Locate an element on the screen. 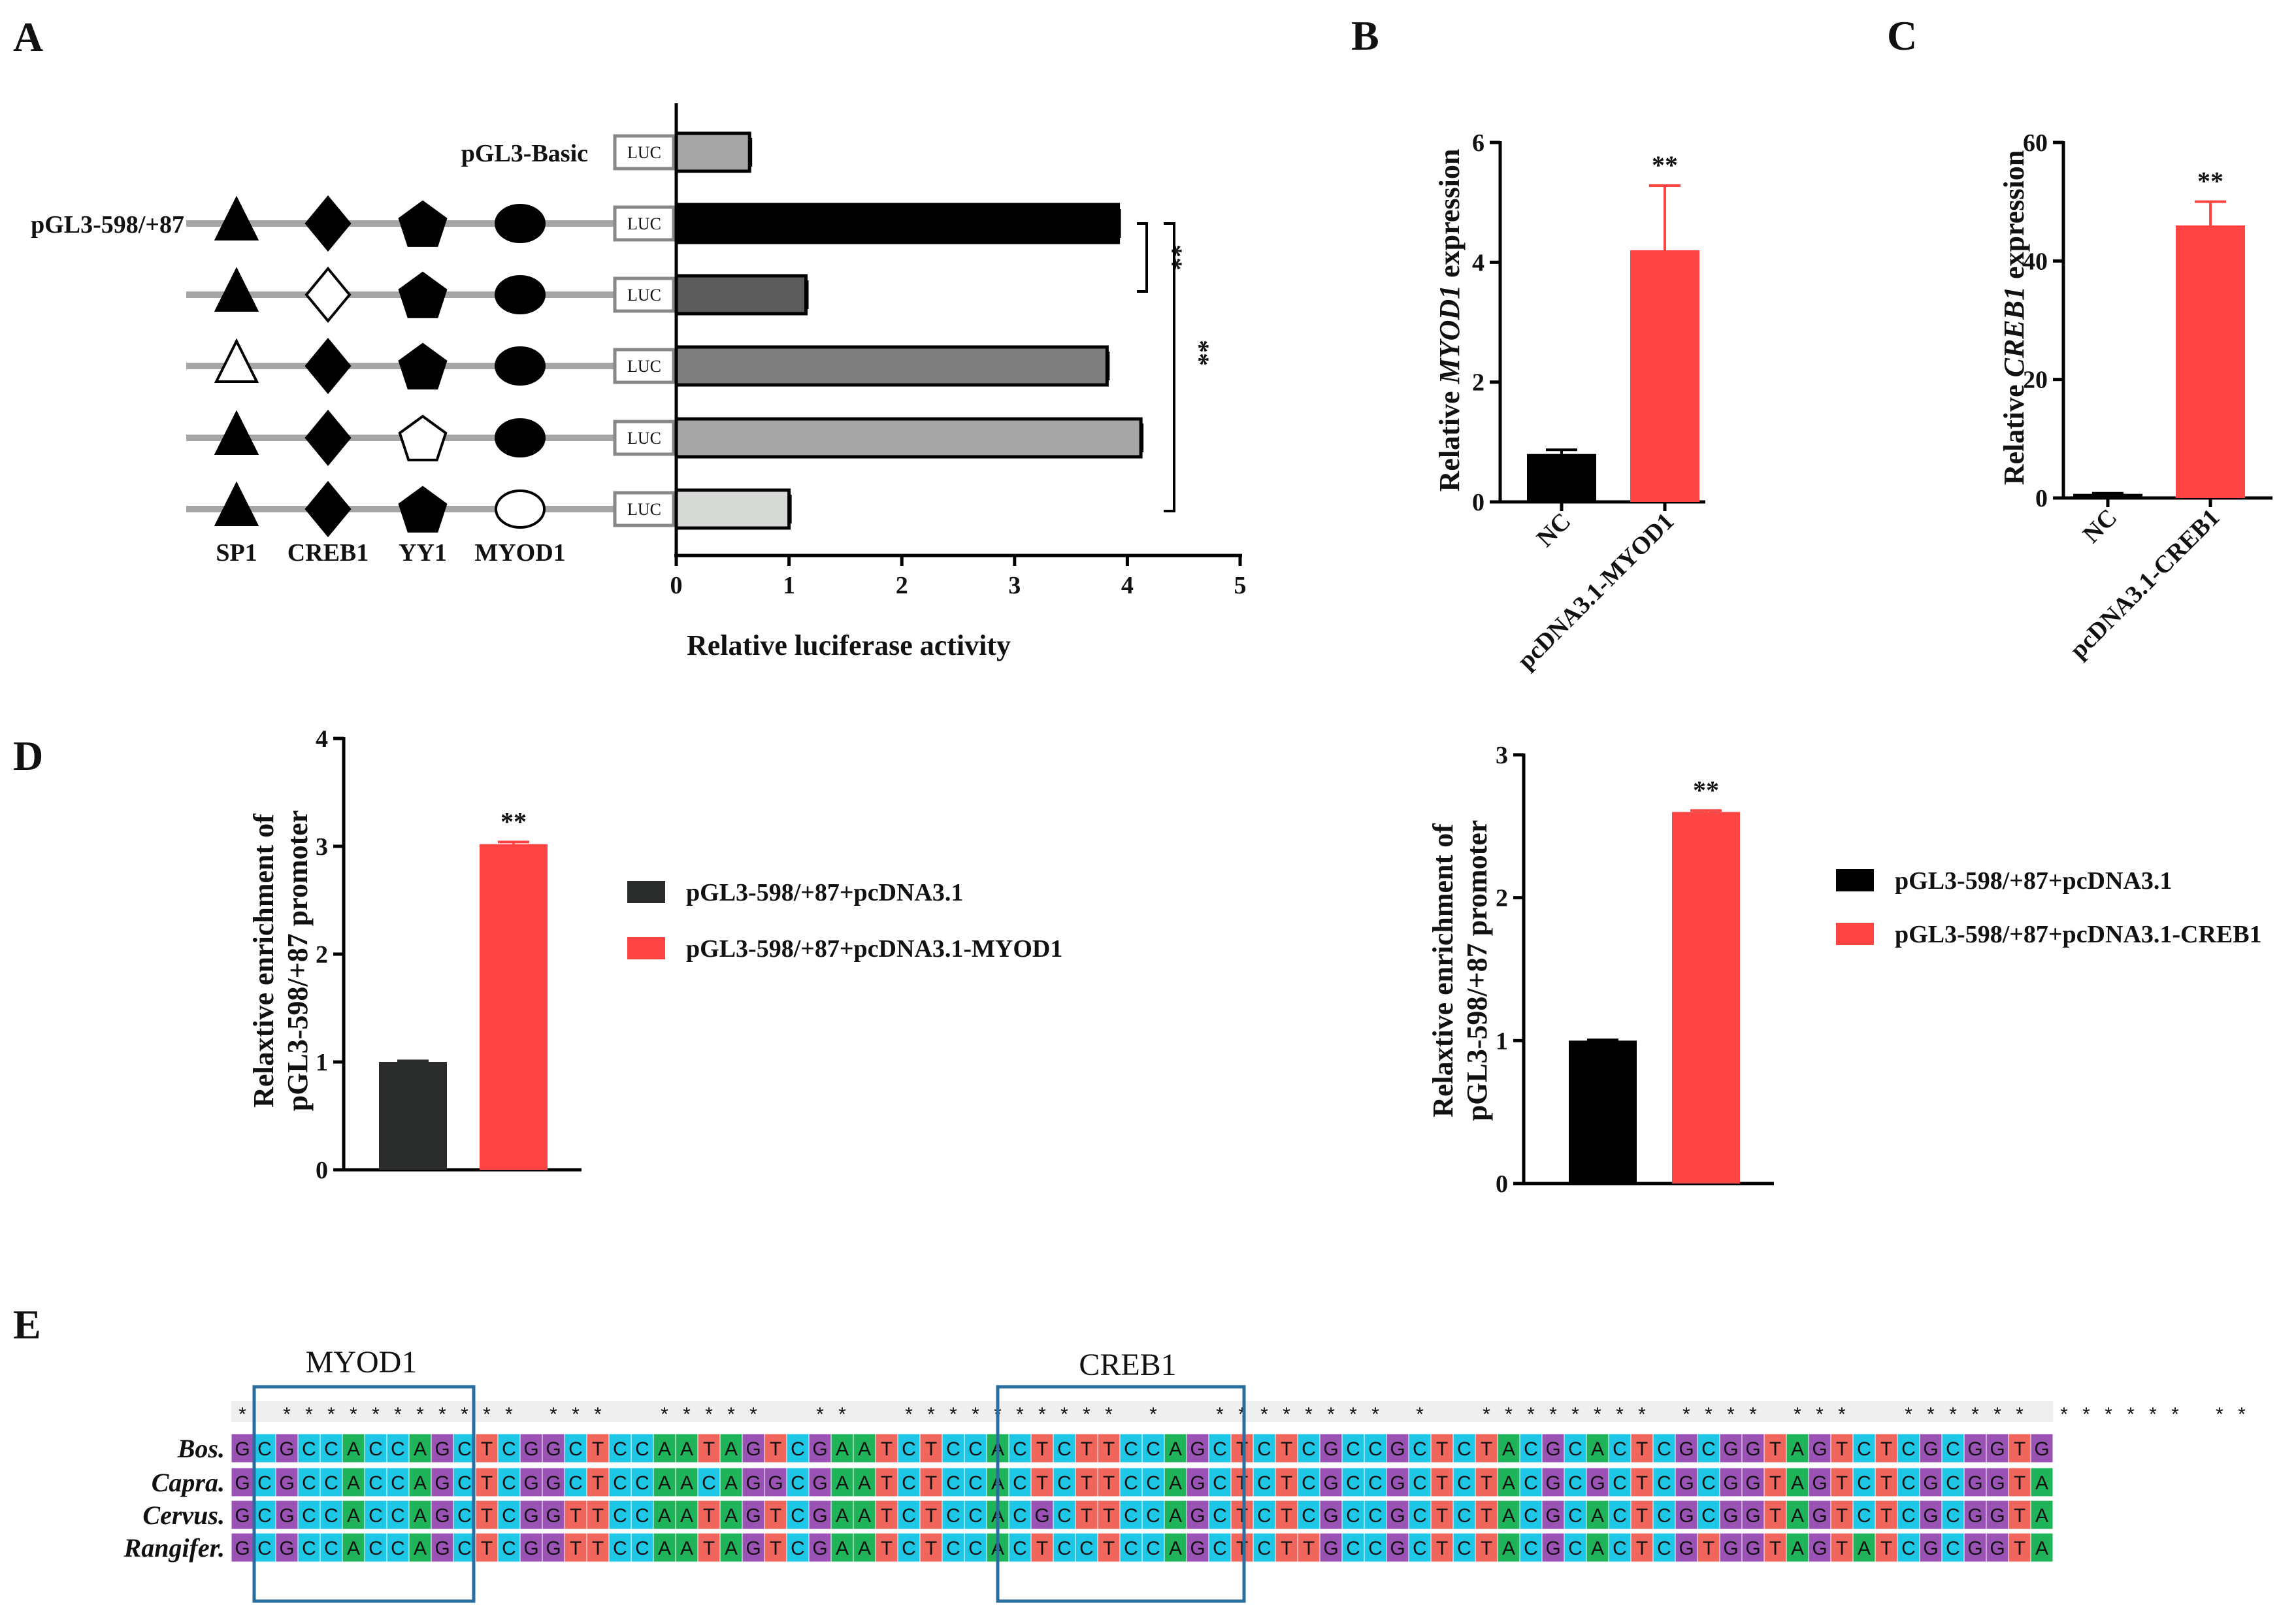 This screenshot has height=1607, width=2296. panel-a-x-tick-label: 5 is located at coordinates (1240, 585).